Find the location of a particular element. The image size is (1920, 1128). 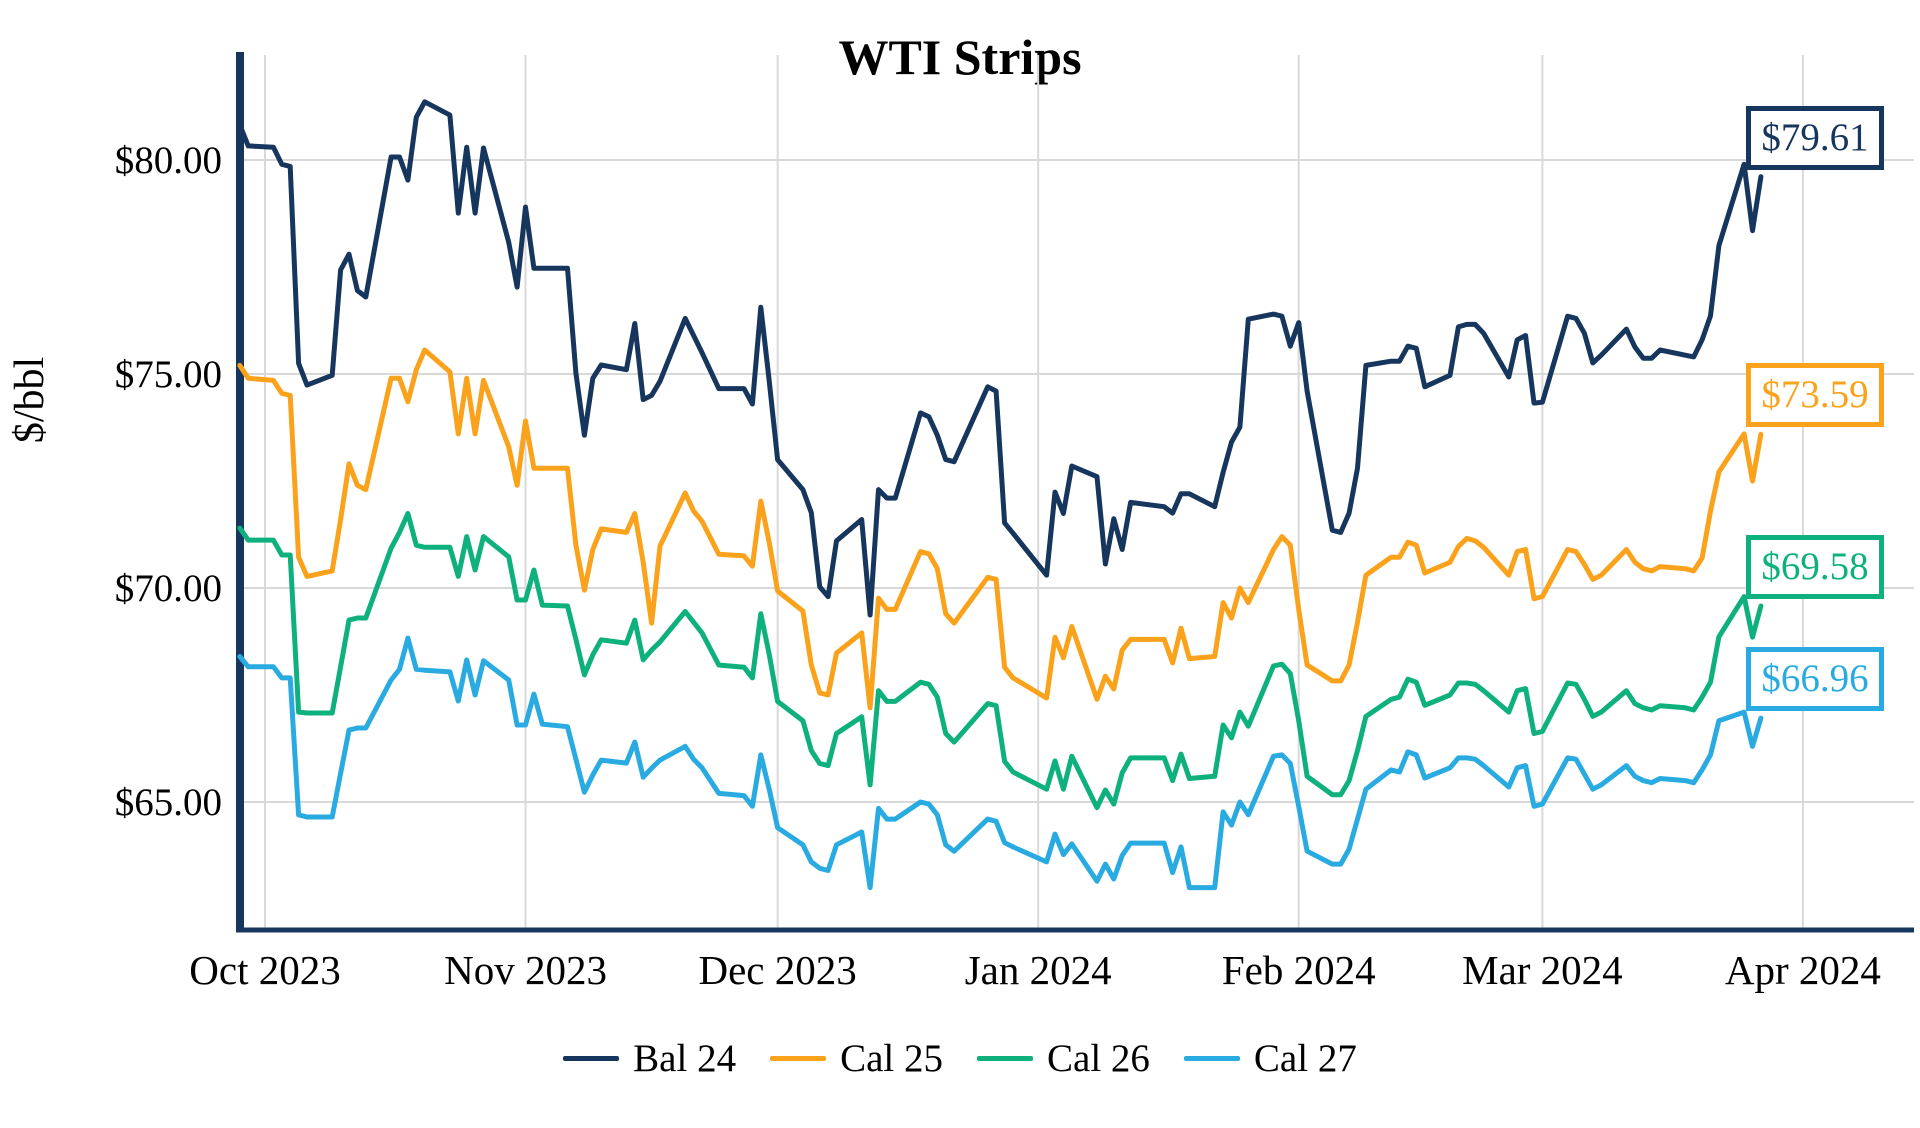

legend-item-bal-24: Bal 24 is located at coordinates (649, 1058).